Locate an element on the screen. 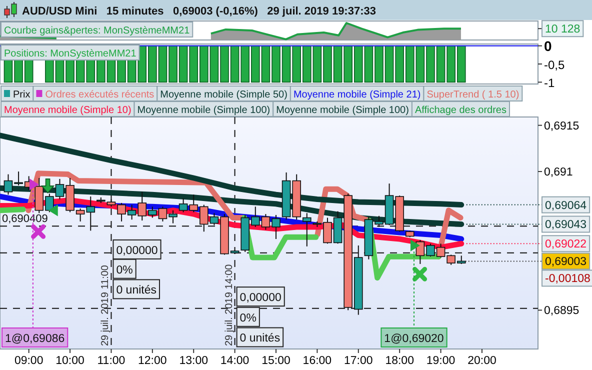 Image resolution: width=592 pixels, height=370 pixels. x-tick-label: 15:00 is located at coordinates (276, 361).